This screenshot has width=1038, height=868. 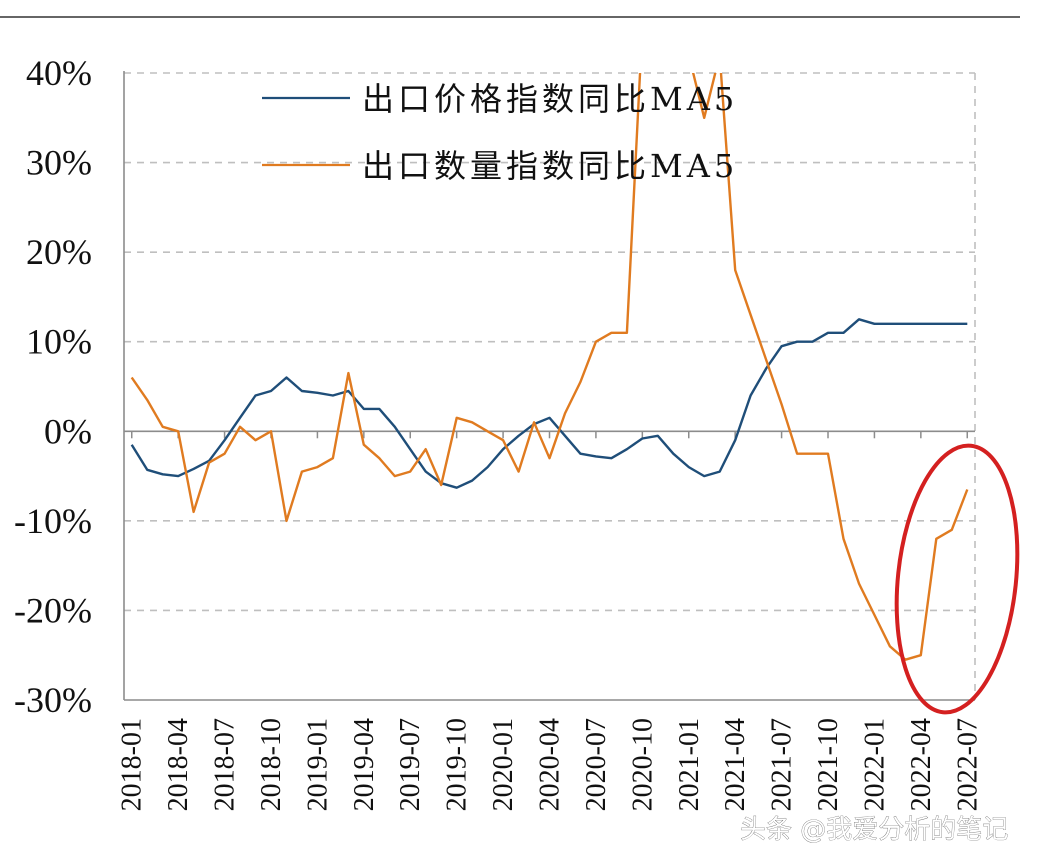 I want to click on x-tick-label: 2020-07, so click(x=596, y=764).